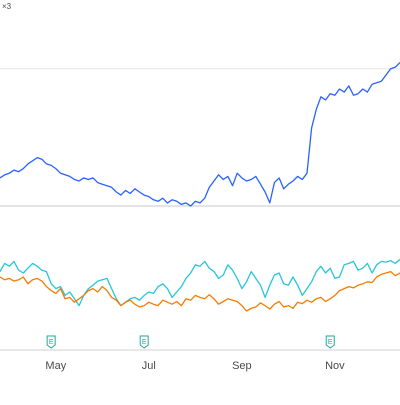 This screenshot has width=400, height=405. Describe the element at coordinates (335, 366) in the screenshot. I see `x-tick-label: Nov` at that location.